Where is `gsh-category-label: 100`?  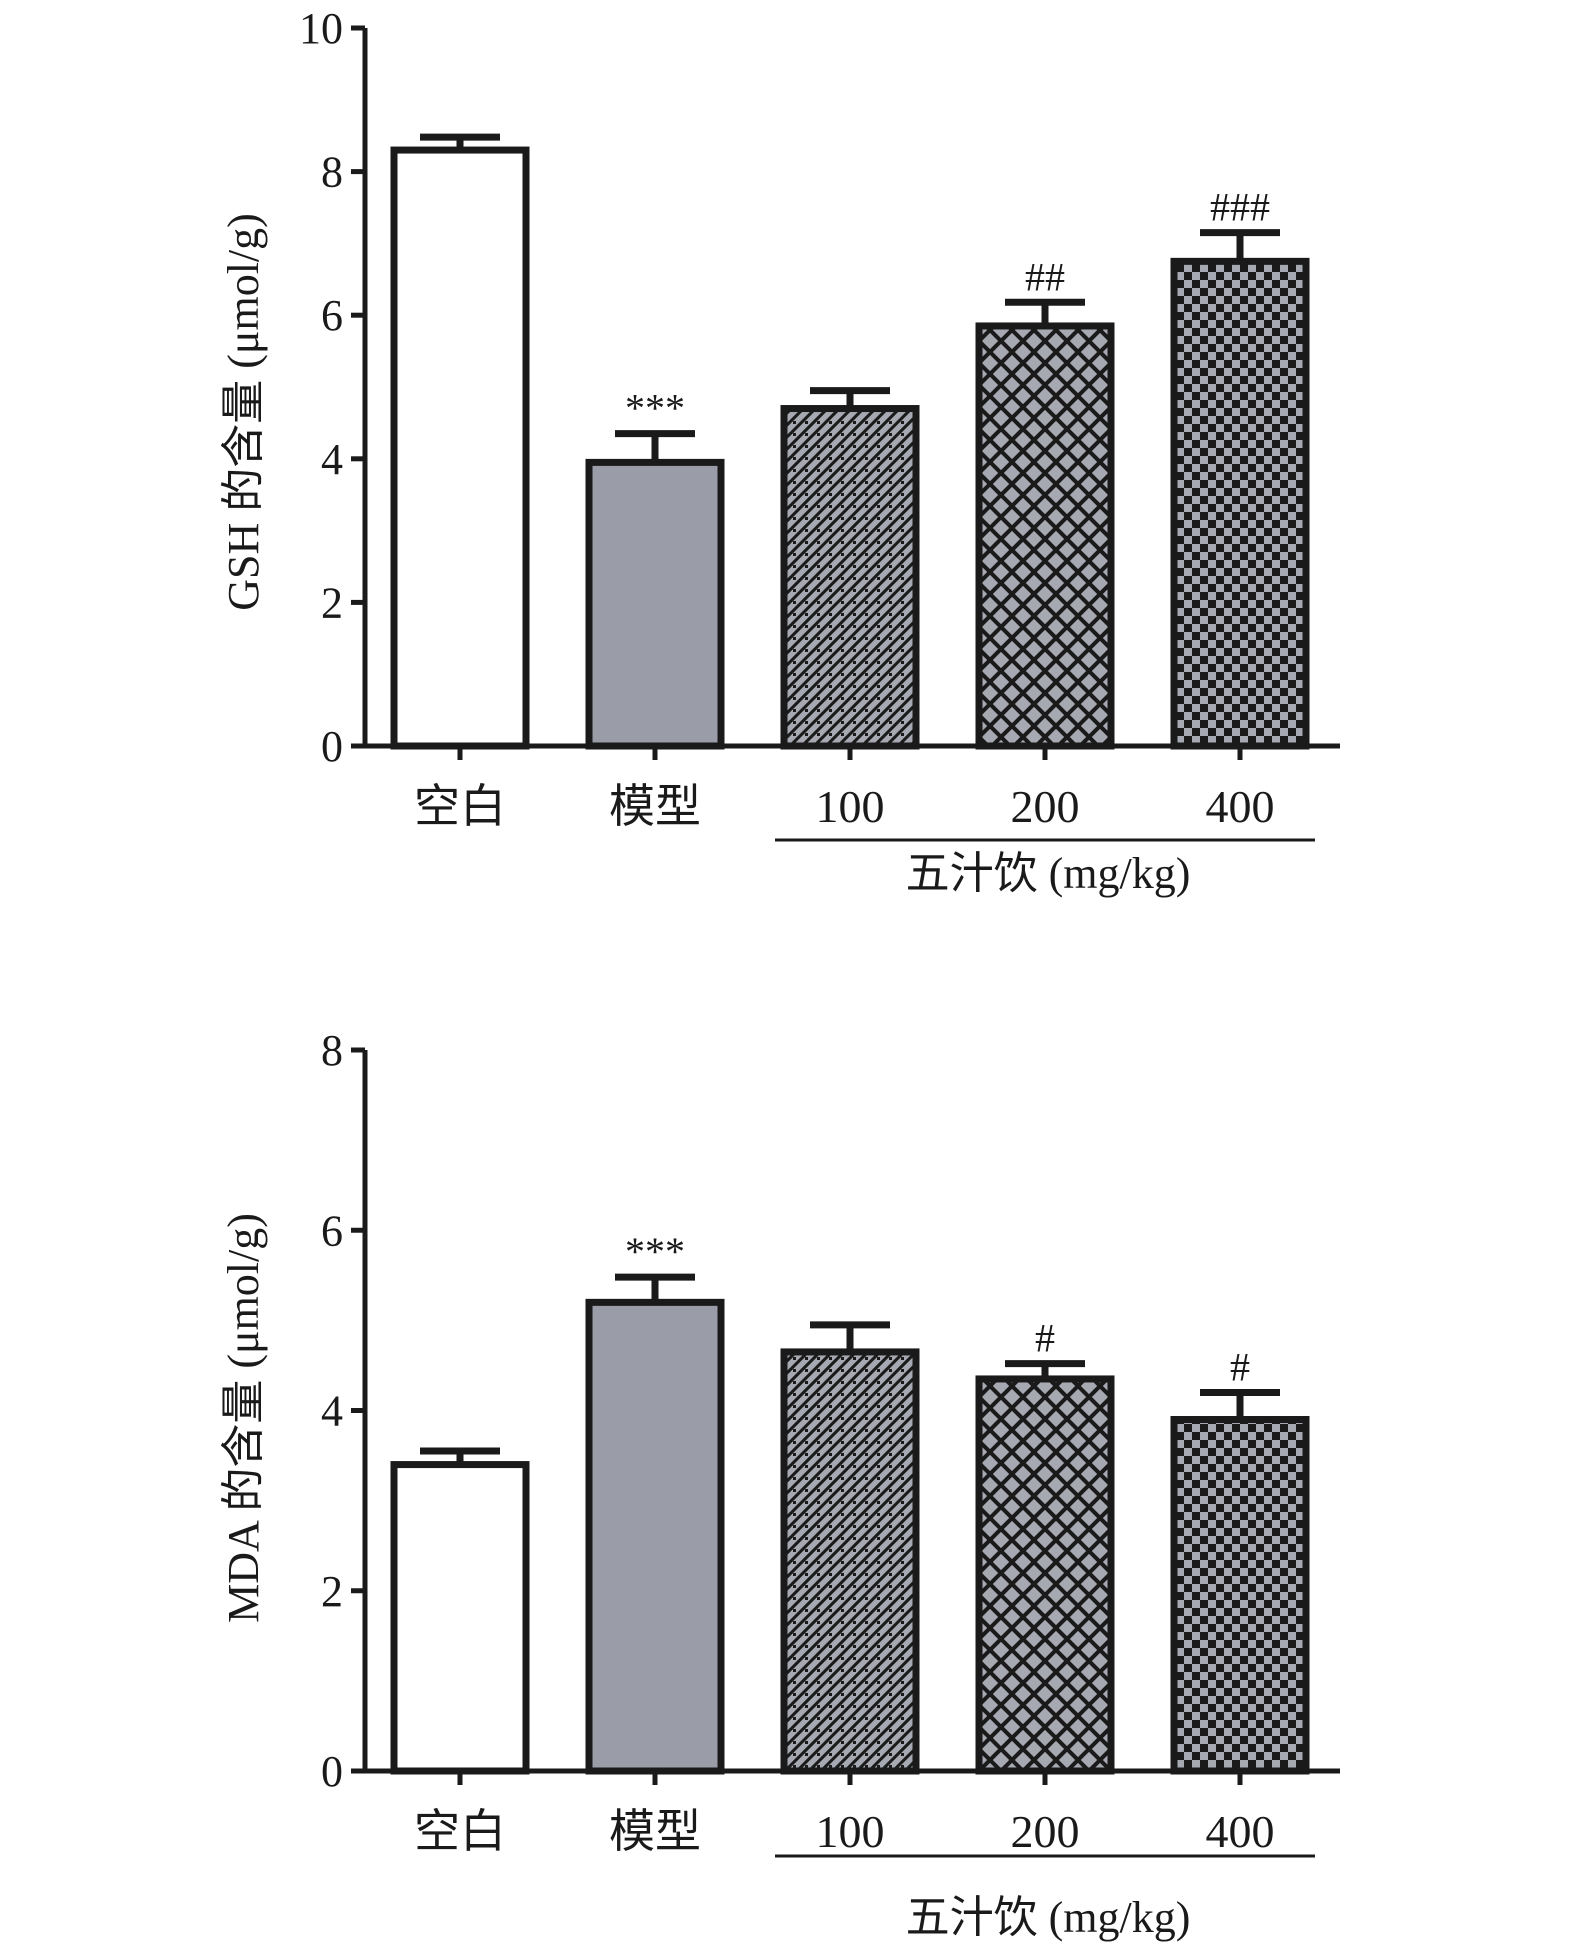 gsh-category-label: 100 is located at coordinates (850, 806).